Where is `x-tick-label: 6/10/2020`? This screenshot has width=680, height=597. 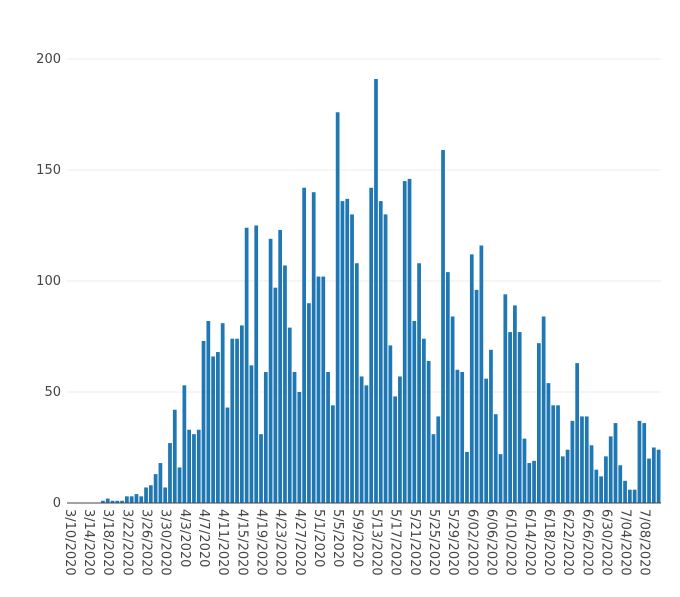 x-tick-label: 6/10/2020 is located at coordinates (510, 542).